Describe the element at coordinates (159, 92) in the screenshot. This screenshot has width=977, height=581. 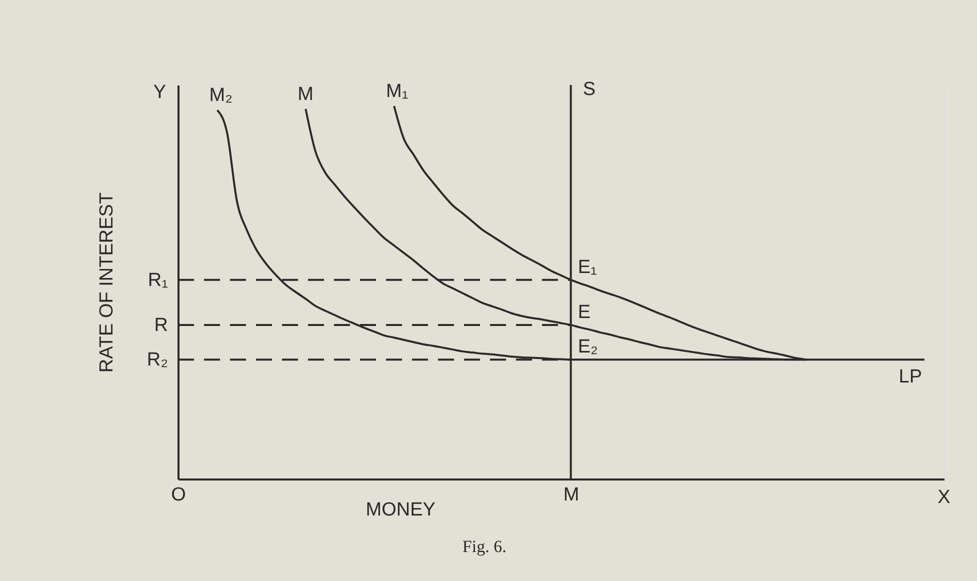
I see `text: Y` at that location.